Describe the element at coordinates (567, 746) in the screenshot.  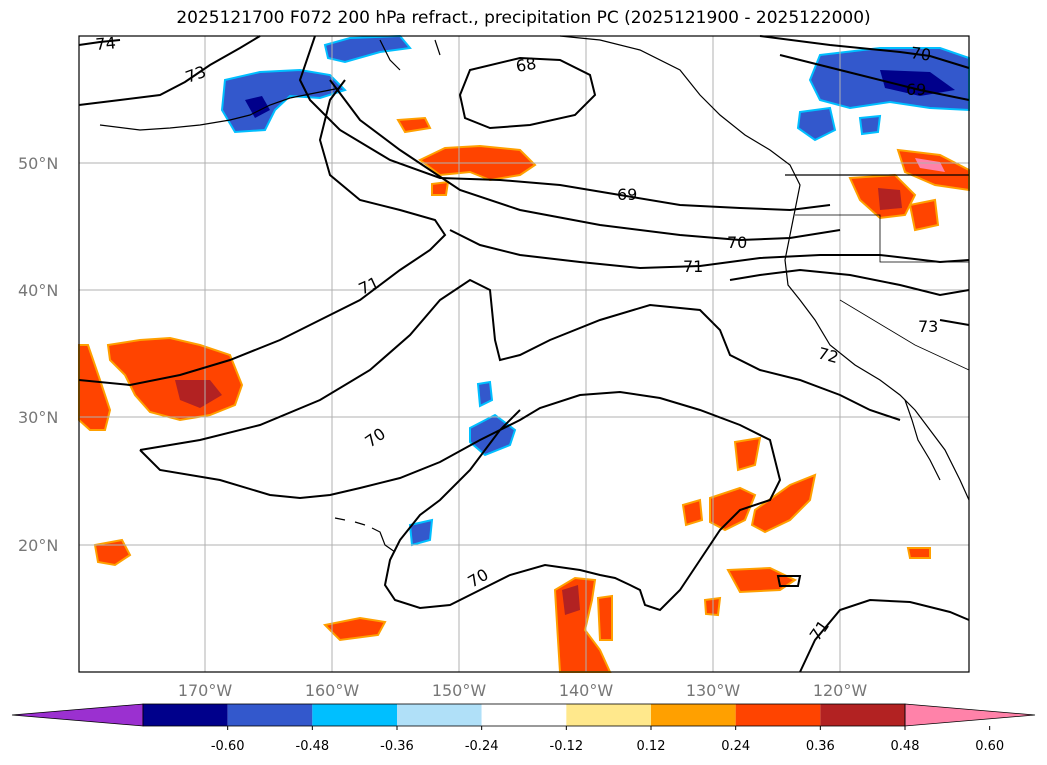
I see `colorbar-tick-label: -0.12` at that location.